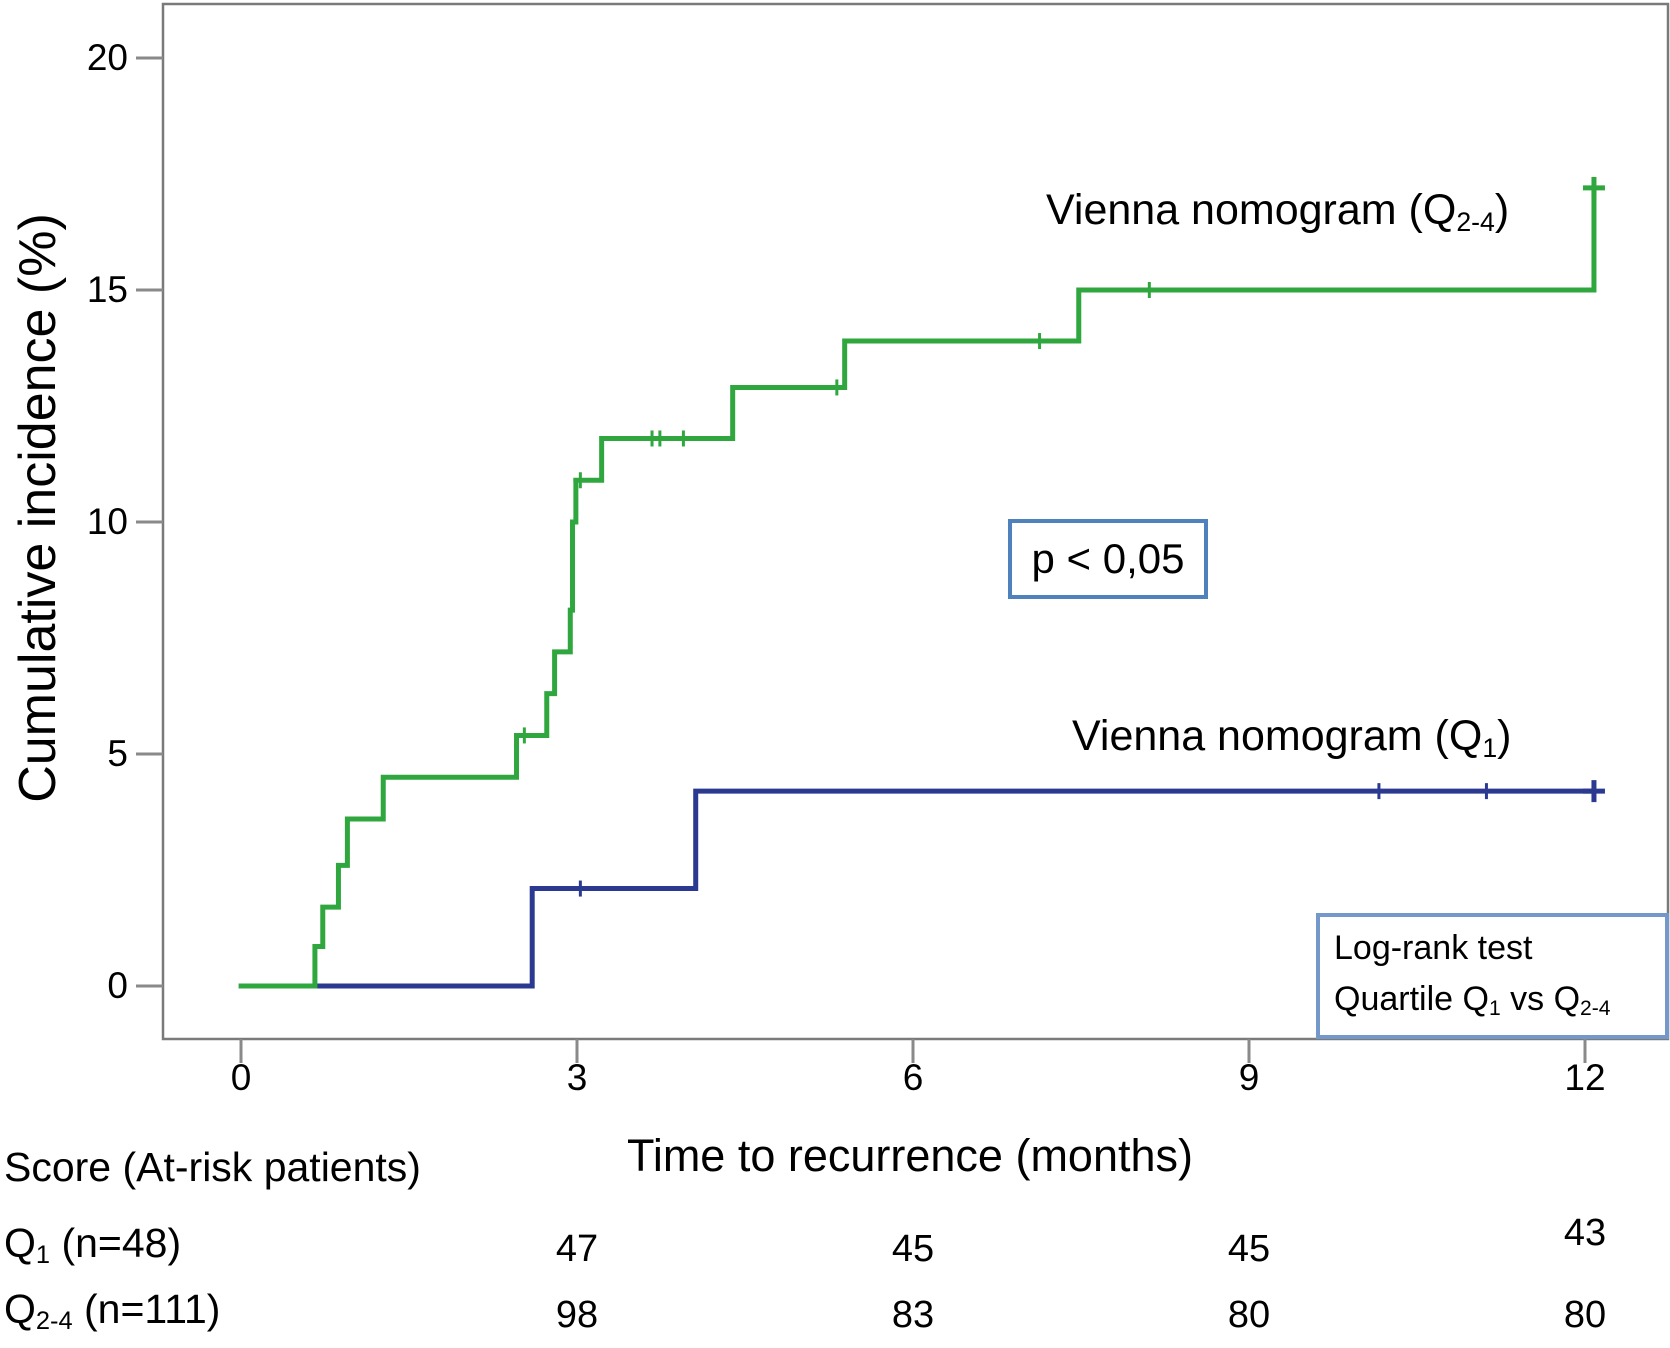 The height and width of the screenshot is (1348, 1670). Describe the element at coordinates (20, 1243) in the screenshot. I see `at-risk-q1-label-text: Q` at that location.